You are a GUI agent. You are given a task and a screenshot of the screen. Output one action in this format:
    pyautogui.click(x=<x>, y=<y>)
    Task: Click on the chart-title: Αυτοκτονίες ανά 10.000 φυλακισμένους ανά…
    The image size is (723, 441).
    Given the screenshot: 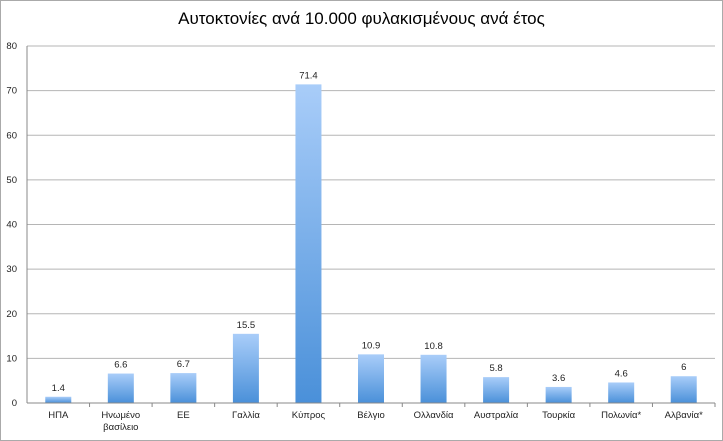 What is the action you would take?
    pyautogui.click(x=361, y=18)
    